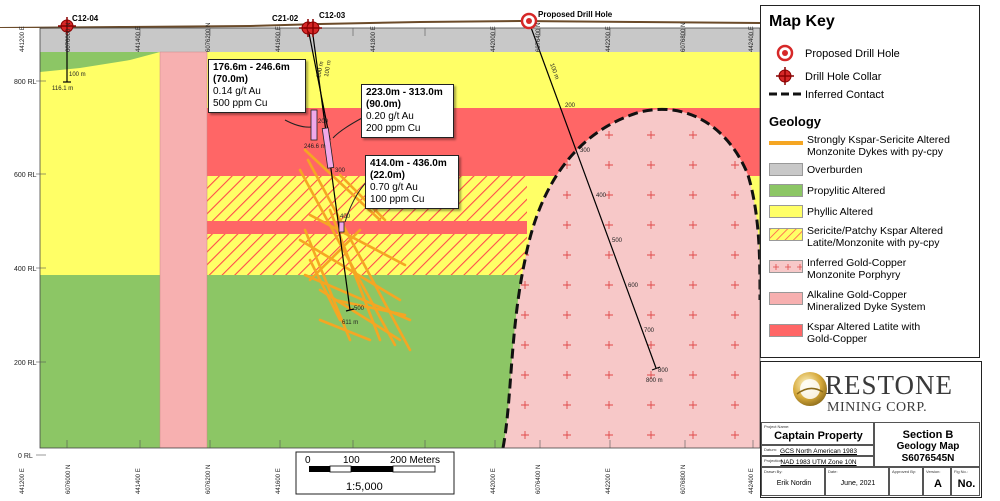 The width and height of the screenshot is (1000, 501). Describe the element at coordinates (928, 446) in the screenshot. I see `map-title: Geology Map` at that location.